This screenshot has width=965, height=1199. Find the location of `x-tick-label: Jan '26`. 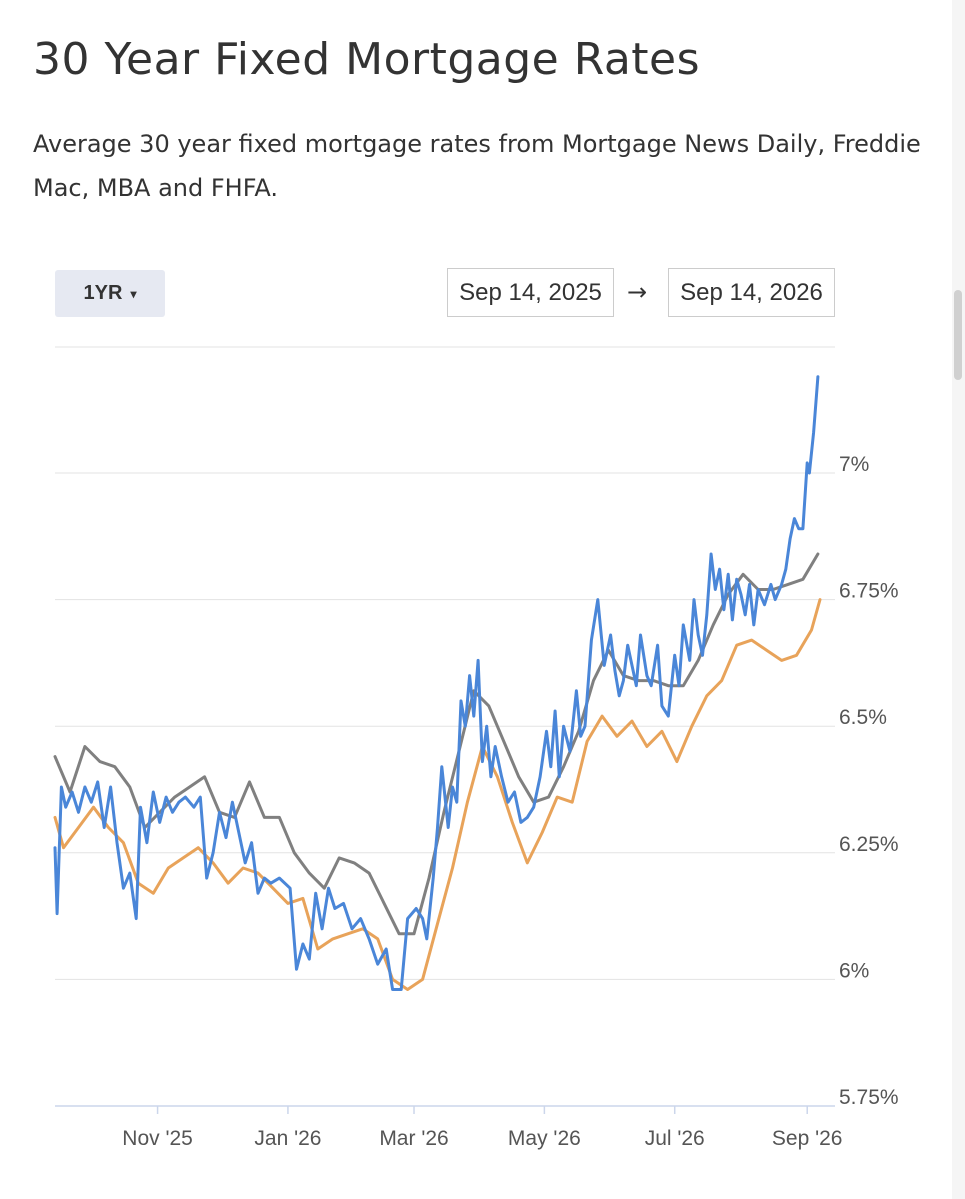

x-tick-label: Jan '26 is located at coordinates (287, 1138).